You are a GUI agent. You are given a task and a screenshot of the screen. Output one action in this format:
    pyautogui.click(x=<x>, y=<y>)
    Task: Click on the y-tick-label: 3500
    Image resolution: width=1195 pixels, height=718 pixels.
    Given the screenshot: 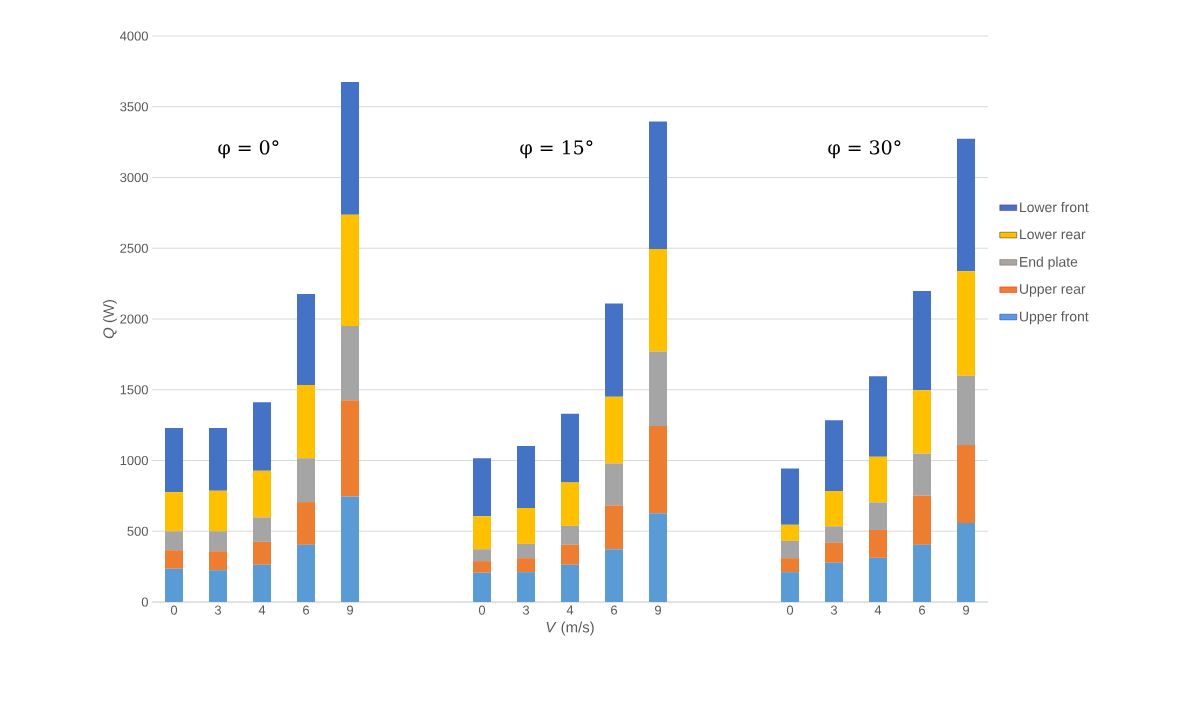 What is the action you would take?
    pyautogui.click(x=134, y=107)
    